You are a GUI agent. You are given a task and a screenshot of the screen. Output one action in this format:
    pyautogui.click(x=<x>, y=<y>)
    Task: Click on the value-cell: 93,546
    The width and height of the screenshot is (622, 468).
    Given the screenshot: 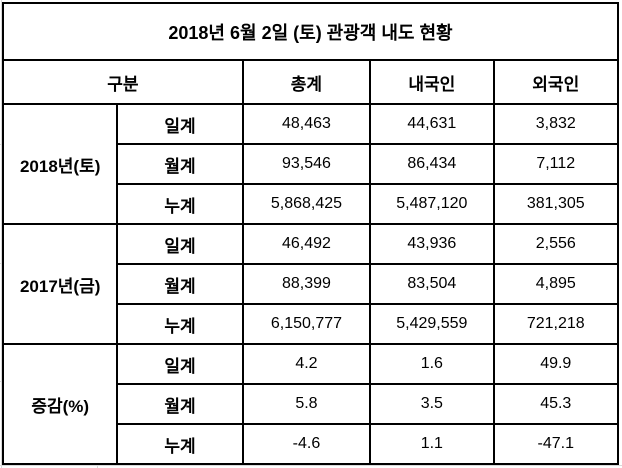 What is the action you would take?
    pyautogui.click(x=306, y=164)
    